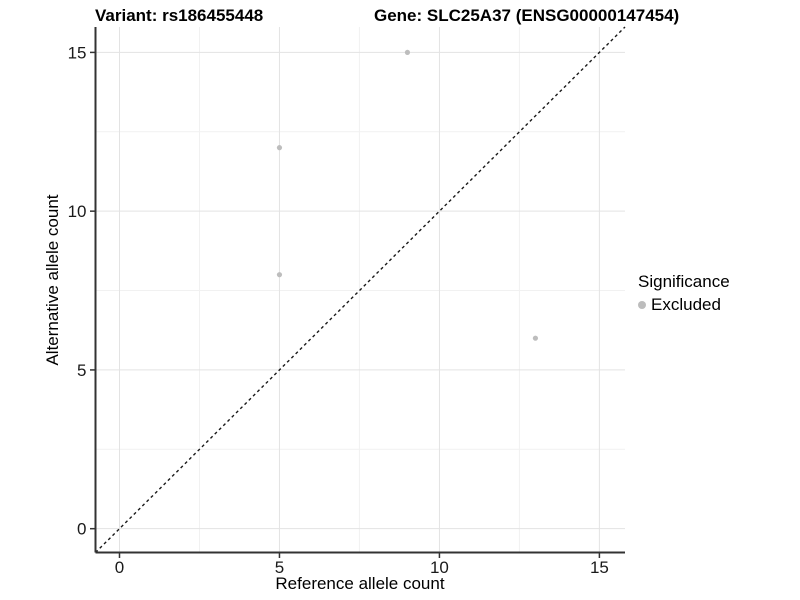  Describe the element at coordinates (119, 567) in the screenshot. I see `x-tick-label: 0` at that location.